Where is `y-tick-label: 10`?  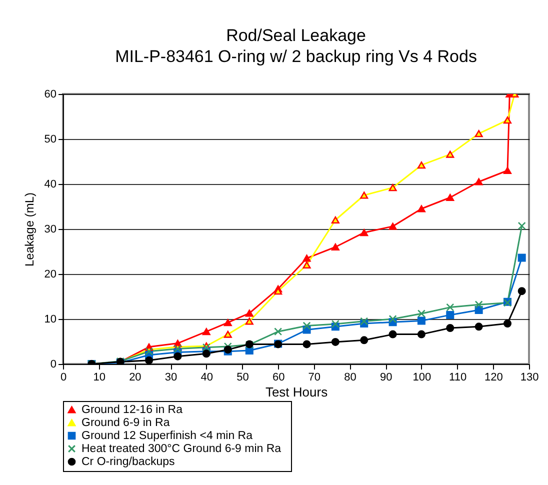 y-tick-label: 10 is located at coordinates (50, 320).